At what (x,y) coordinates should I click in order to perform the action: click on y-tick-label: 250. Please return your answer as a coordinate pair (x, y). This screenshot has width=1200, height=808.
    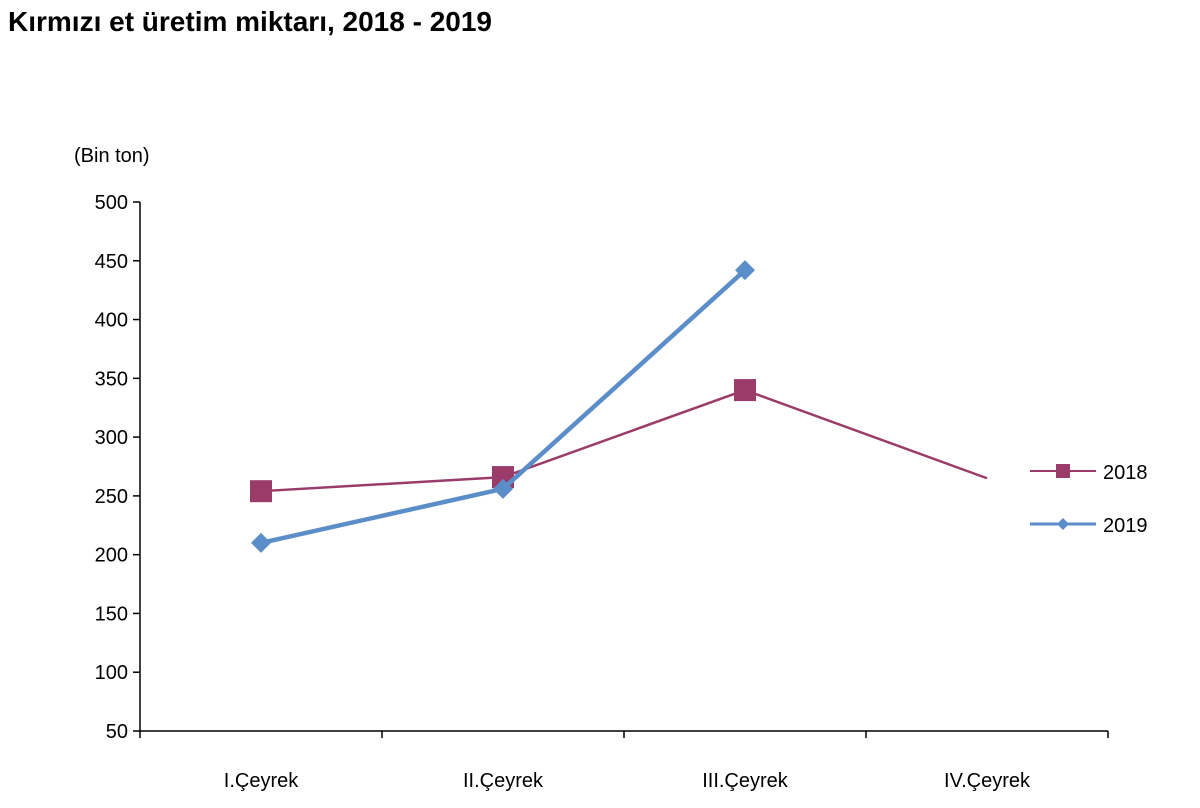
    Looking at the image, I should click on (111, 497).